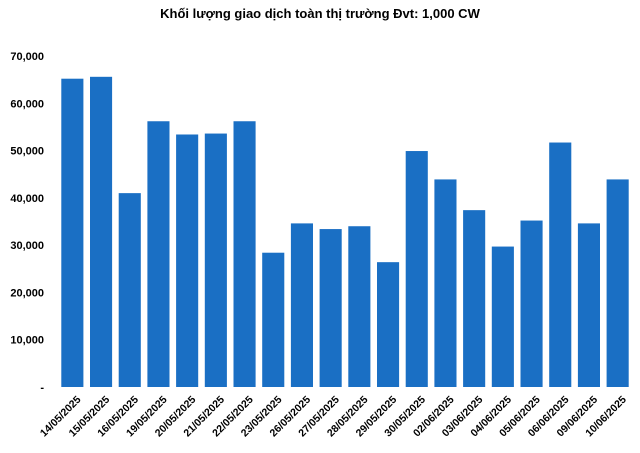  I want to click on y-tick-label: -, so click(42, 388).